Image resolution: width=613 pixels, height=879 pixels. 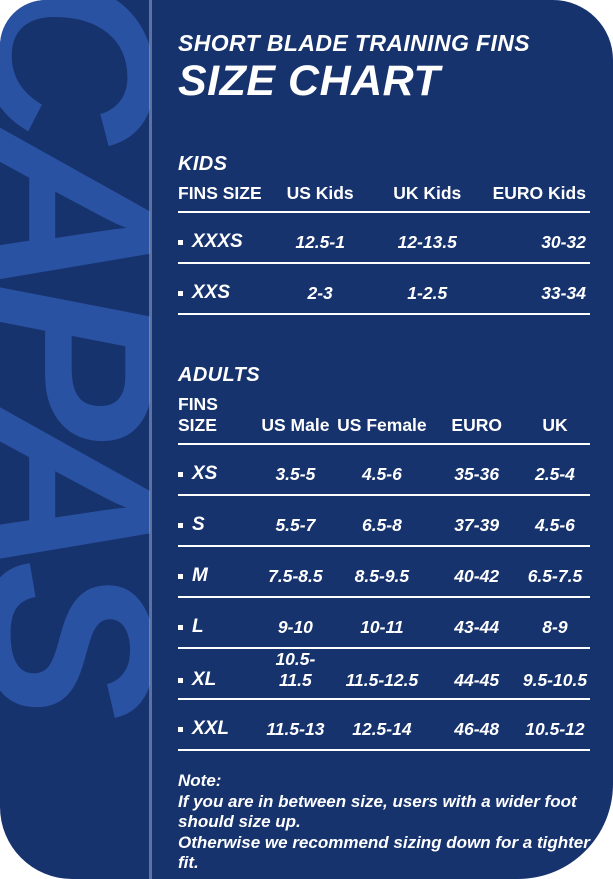 What do you see at coordinates (219, 375) in the screenshot?
I see `adults-section-label: ADULTS` at bounding box center [219, 375].